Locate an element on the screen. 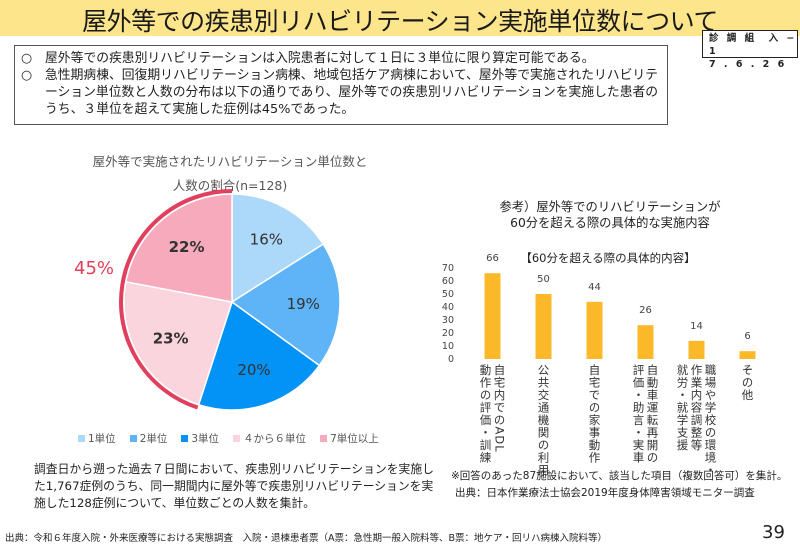  legend-item: 2単位 is located at coordinates (148, 438).